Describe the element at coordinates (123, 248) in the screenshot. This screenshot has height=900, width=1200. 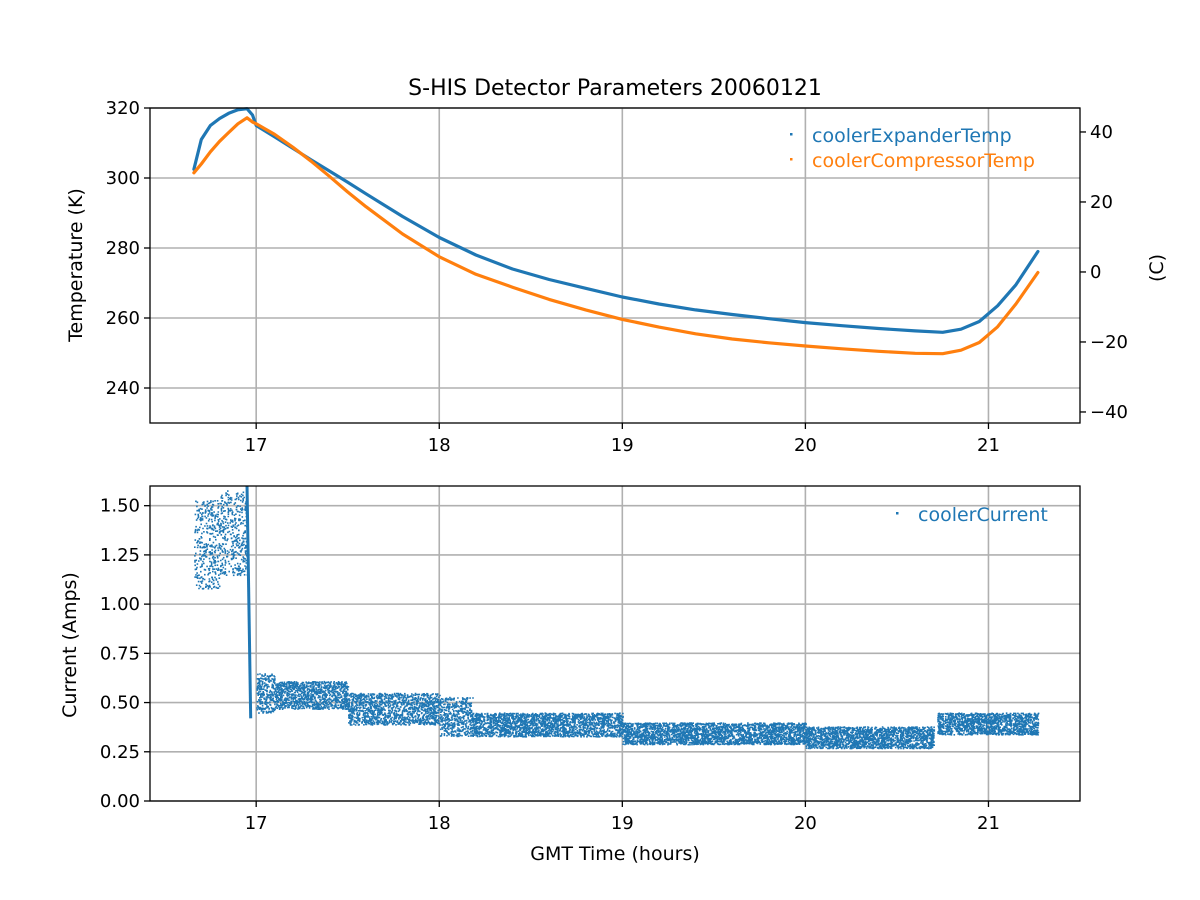
I see `y-tick-label: 280` at that location.